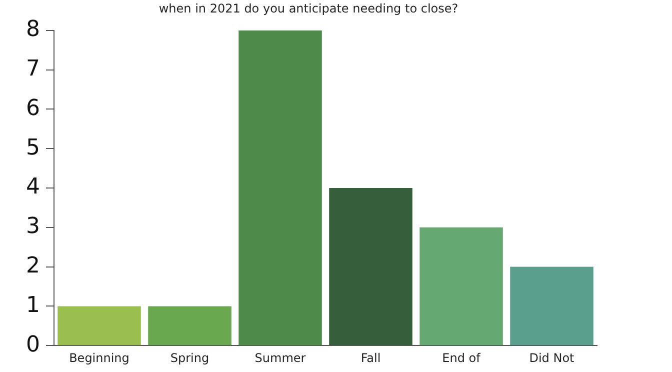 The height and width of the screenshot is (372, 672). I want to click on y-tick-label: 1, so click(33, 305).